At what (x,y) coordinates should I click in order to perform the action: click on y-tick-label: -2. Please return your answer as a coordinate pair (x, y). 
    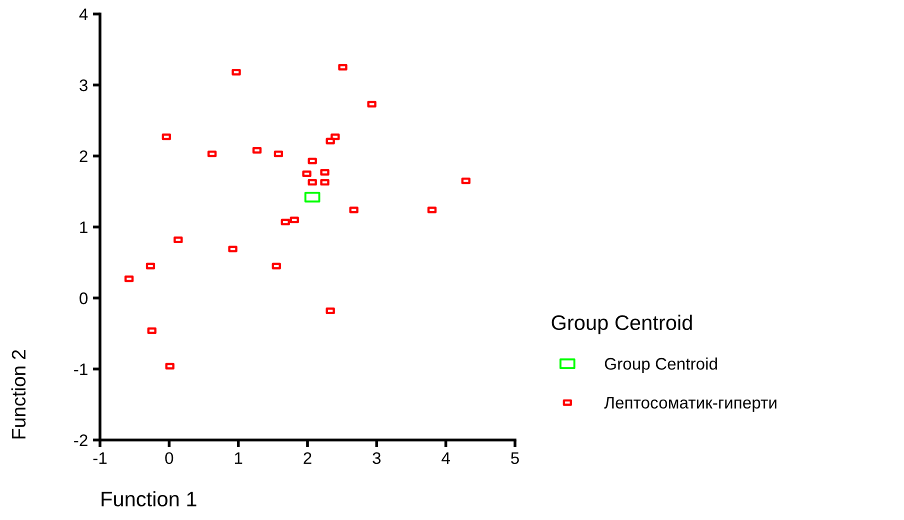
    Looking at the image, I should click on (81, 440).